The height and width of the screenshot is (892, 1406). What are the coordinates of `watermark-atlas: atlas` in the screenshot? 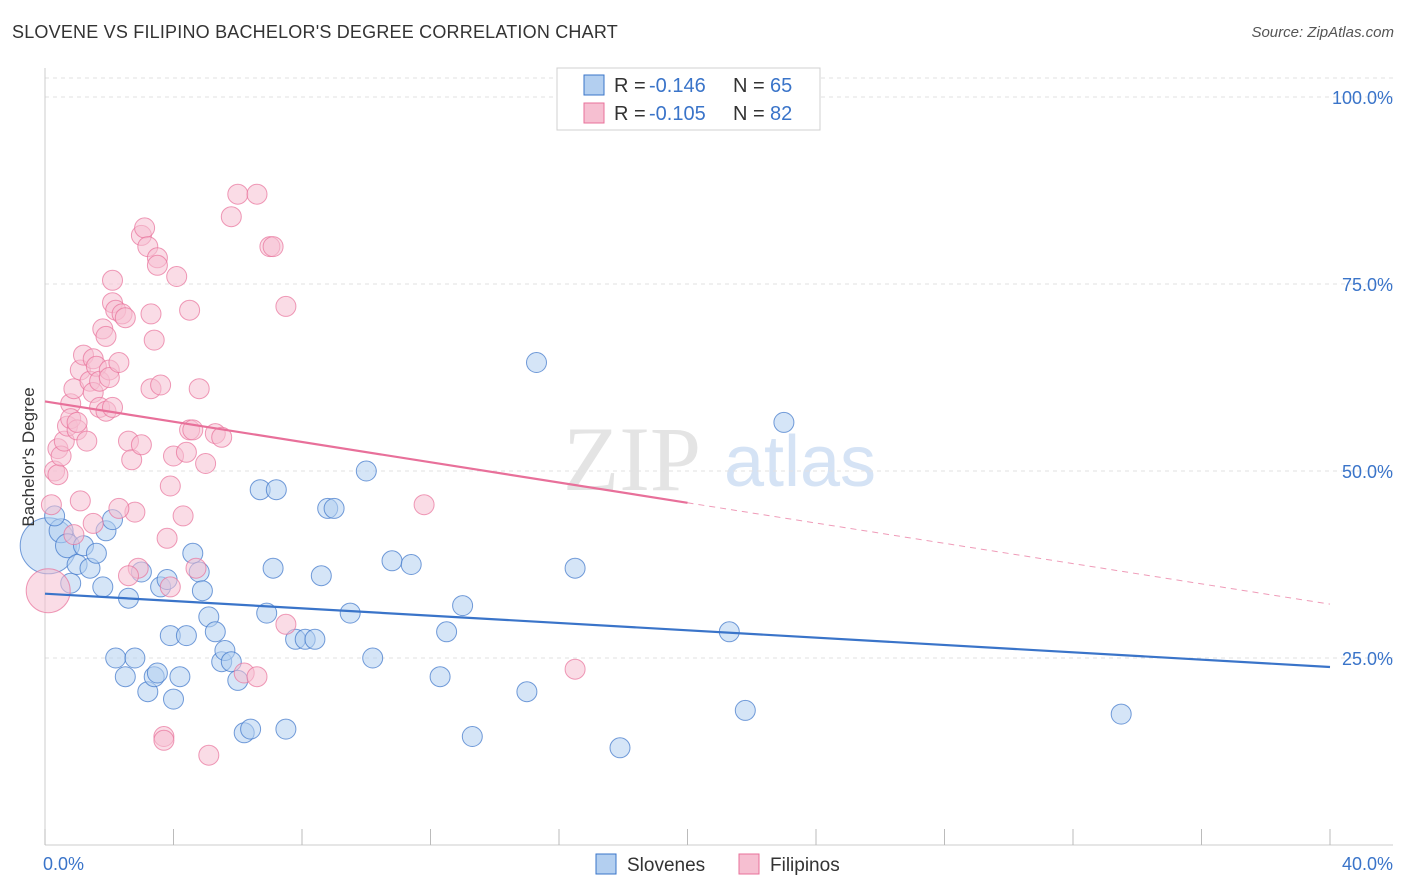 It's located at (800, 462).